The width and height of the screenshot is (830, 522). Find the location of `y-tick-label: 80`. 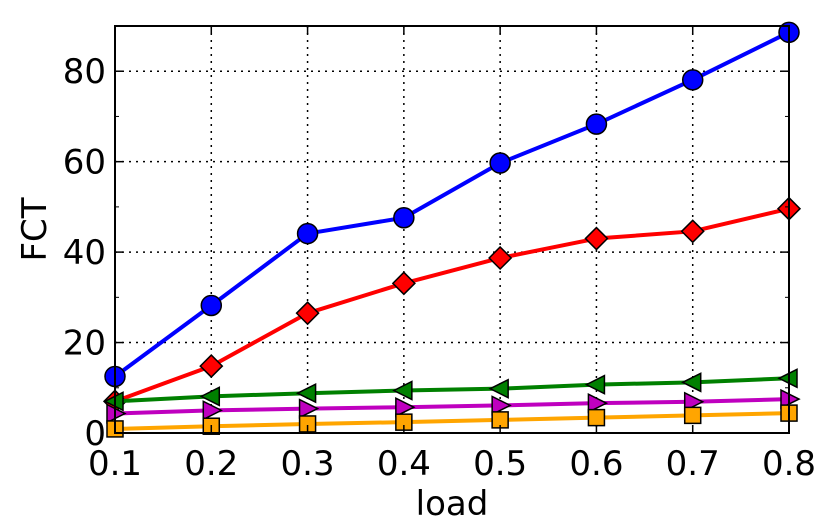

y-tick-label: 80 is located at coordinates (84, 72).